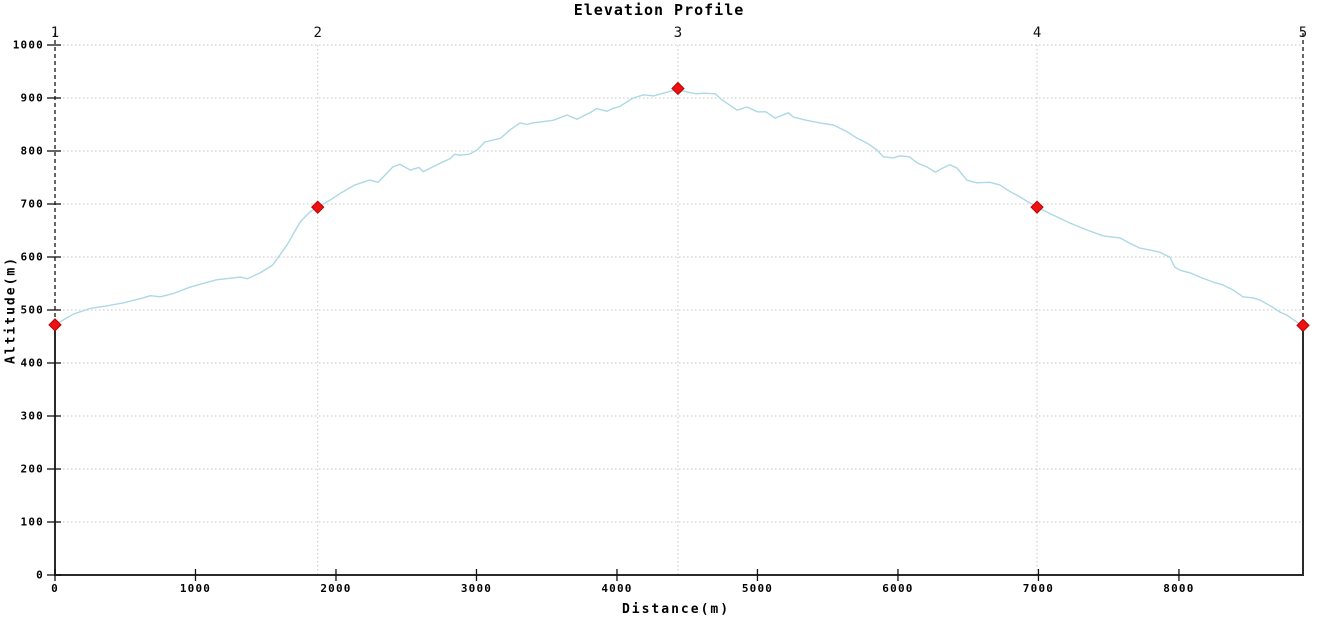 This screenshot has height=618, width=1318. I want to click on y-tick-label-400: 400, so click(32, 363).